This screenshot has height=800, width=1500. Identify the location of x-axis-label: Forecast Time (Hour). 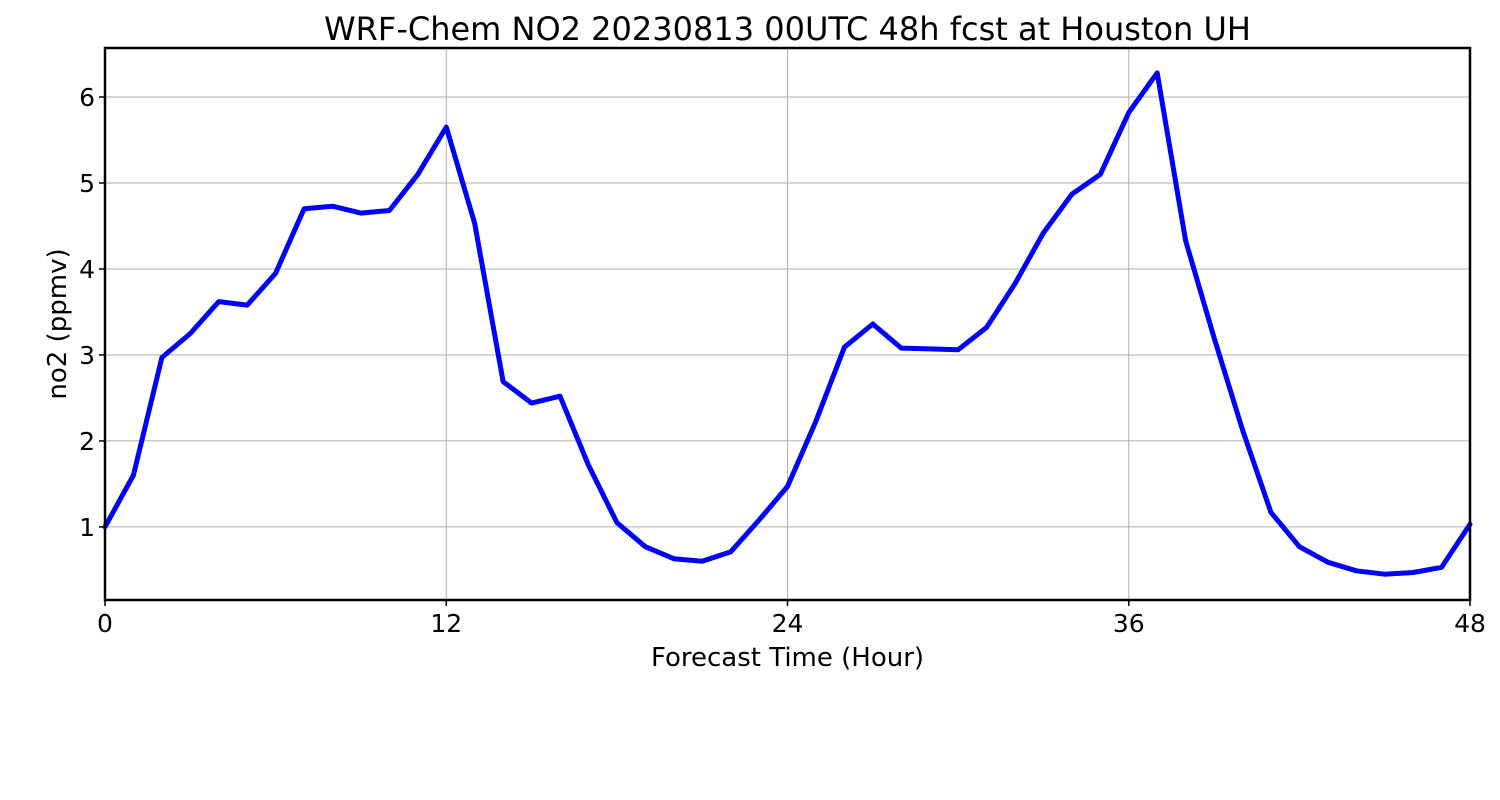
(787, 658).